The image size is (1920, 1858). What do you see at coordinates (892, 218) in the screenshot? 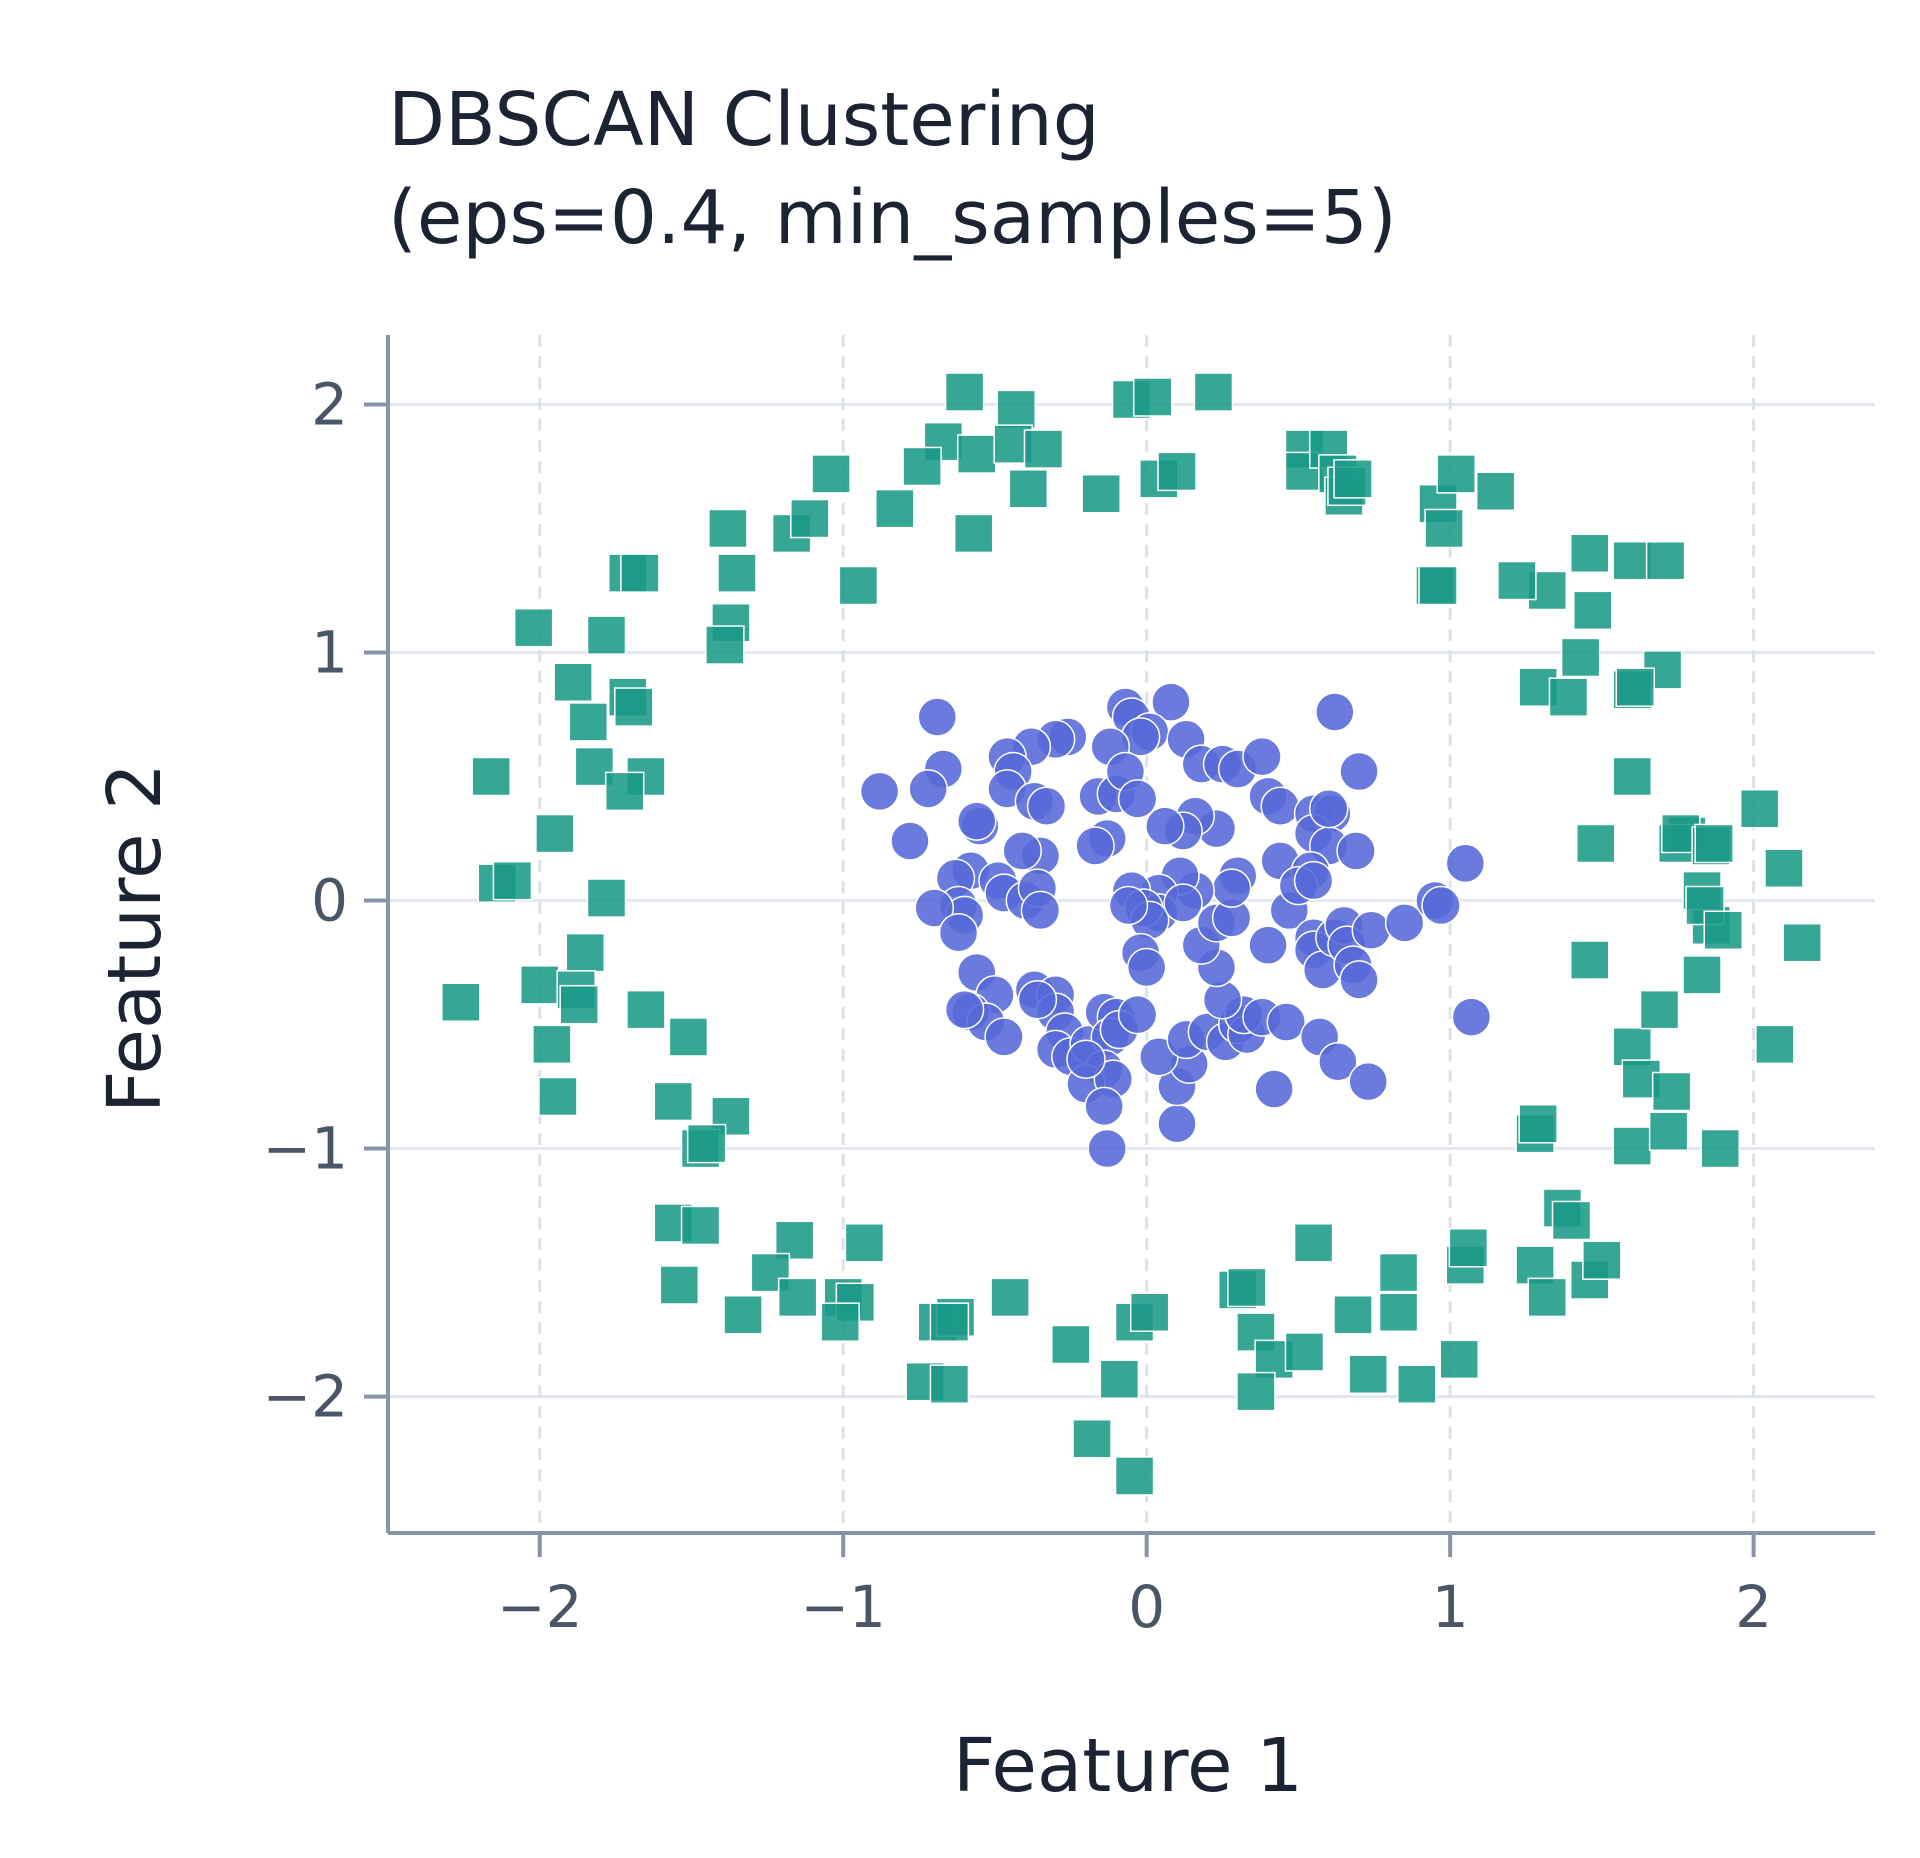
I see `chart-title-line-2: (eps=0.4, min_samples=5)` at bounding box center [892, 218].